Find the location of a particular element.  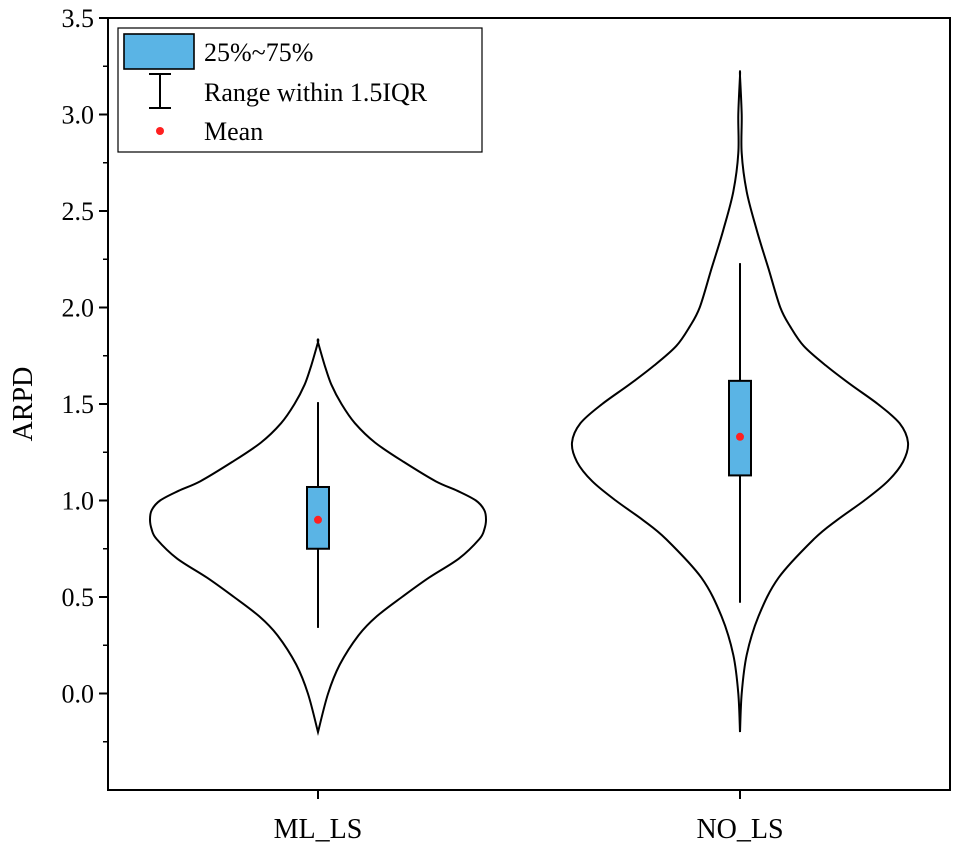

y-axis-title: ARPD is located at coordinates (23, 404).